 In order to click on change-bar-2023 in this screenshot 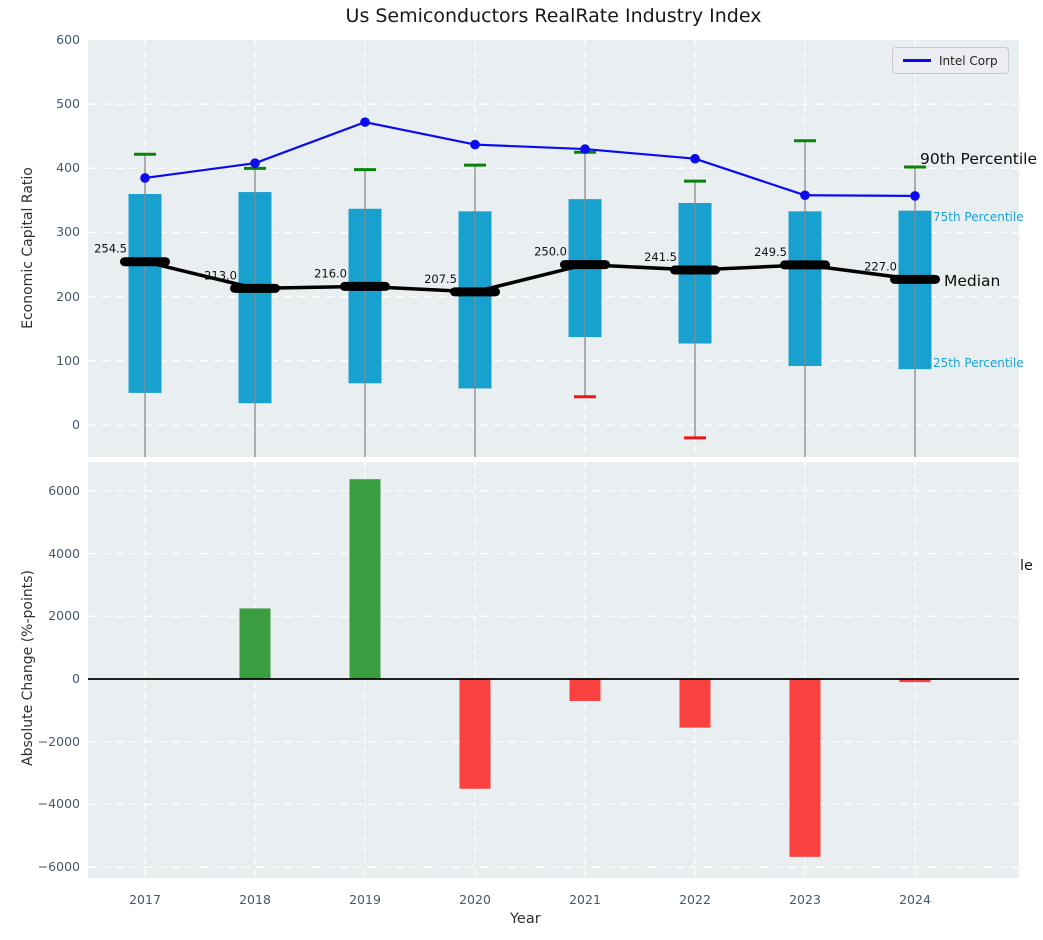, I will do `click(805, 768)`.